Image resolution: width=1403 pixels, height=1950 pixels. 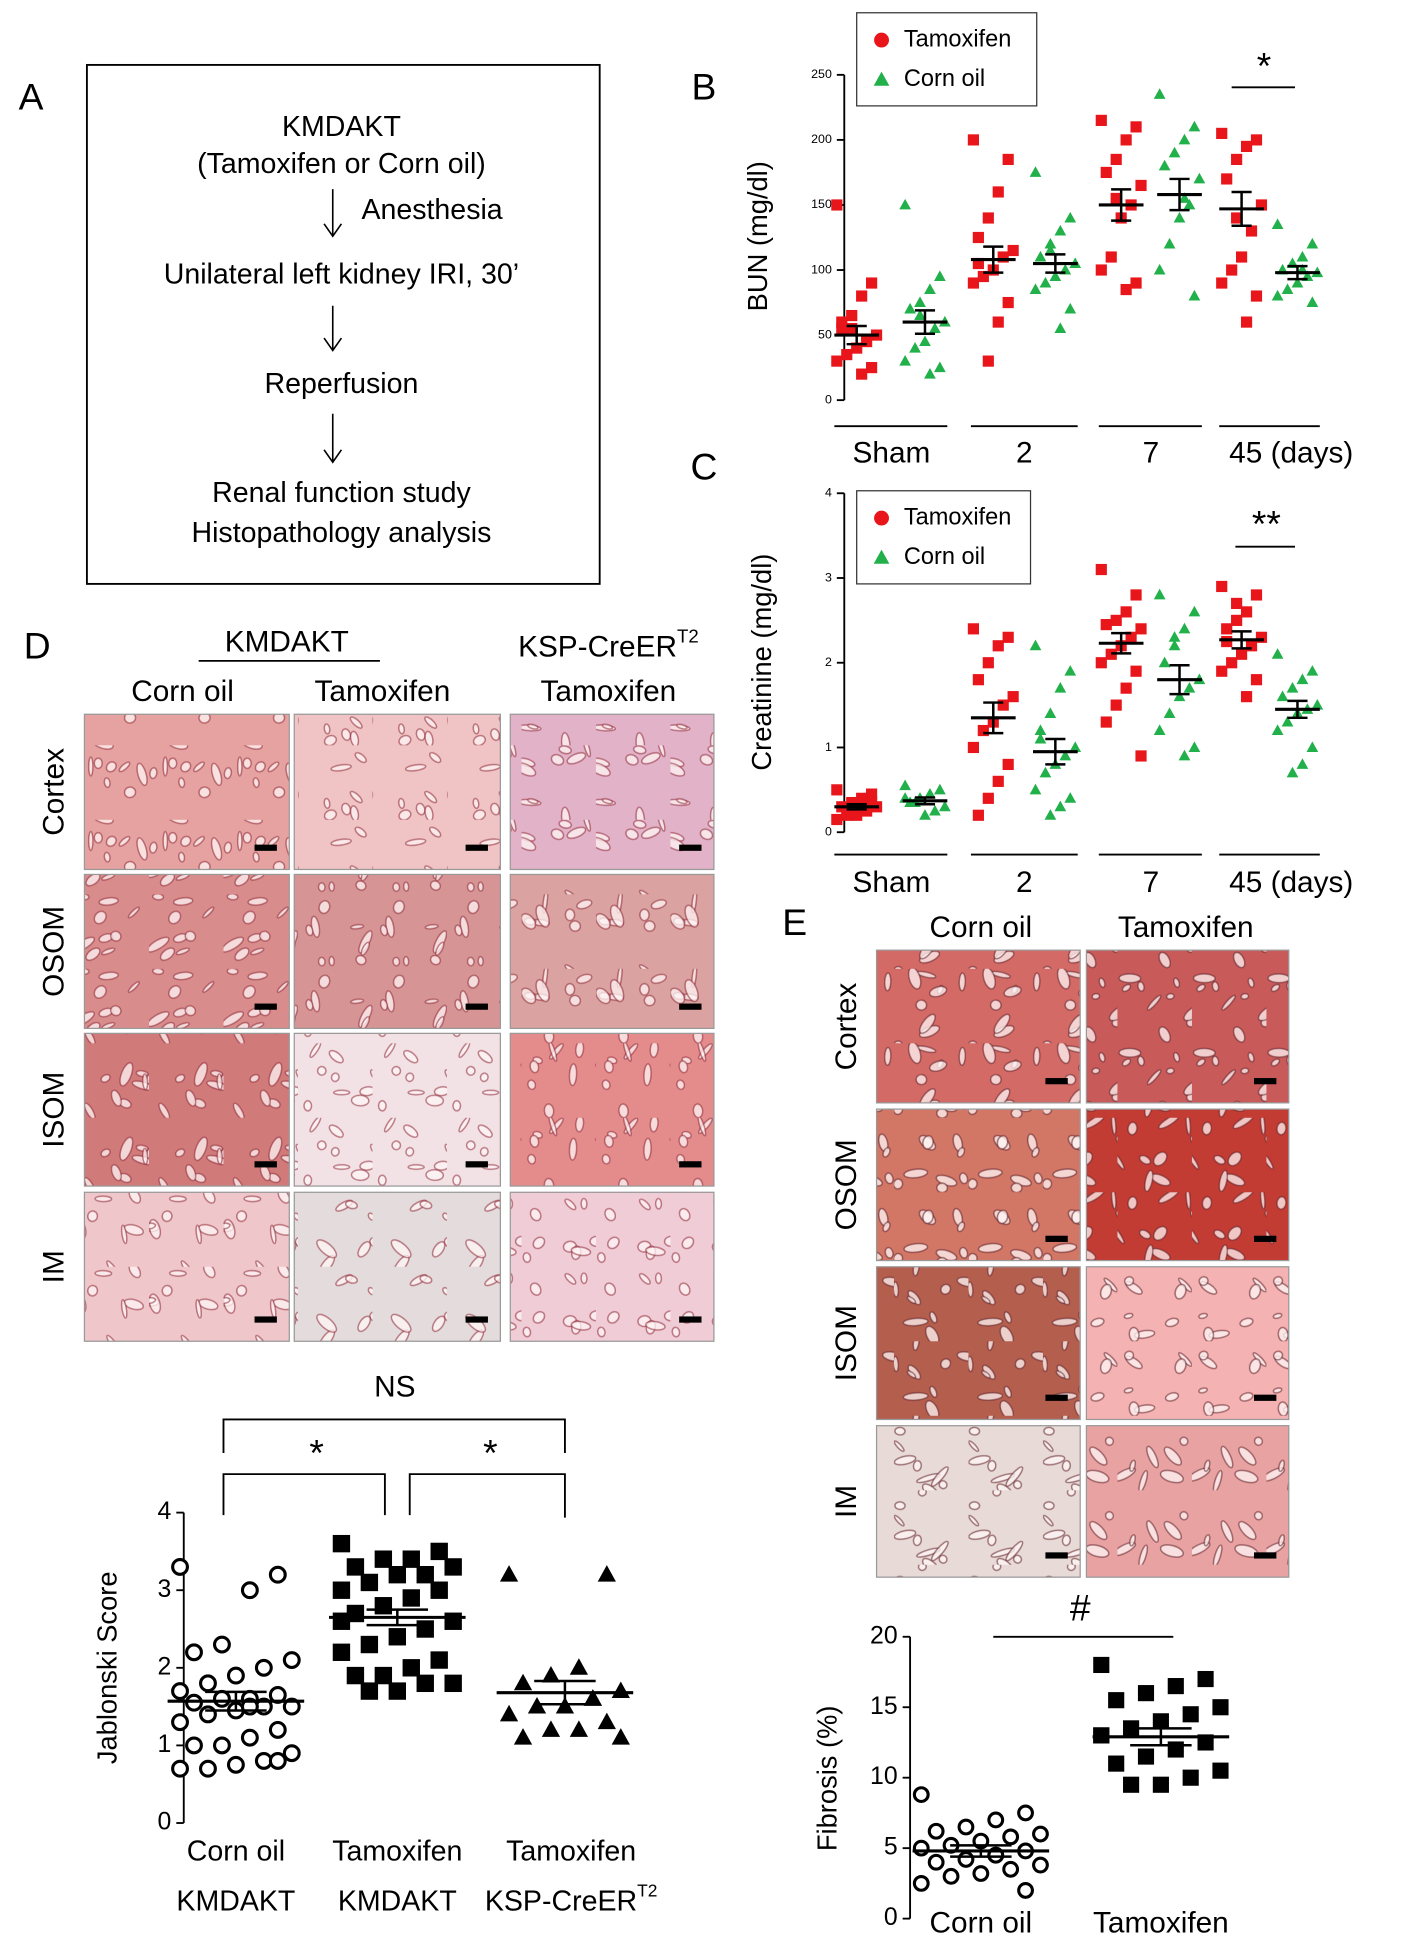 What do you see at coordinates (1024, 882) in the screenshot?
I see `x-tick-label: 2` at bounding box center [1024, 882].